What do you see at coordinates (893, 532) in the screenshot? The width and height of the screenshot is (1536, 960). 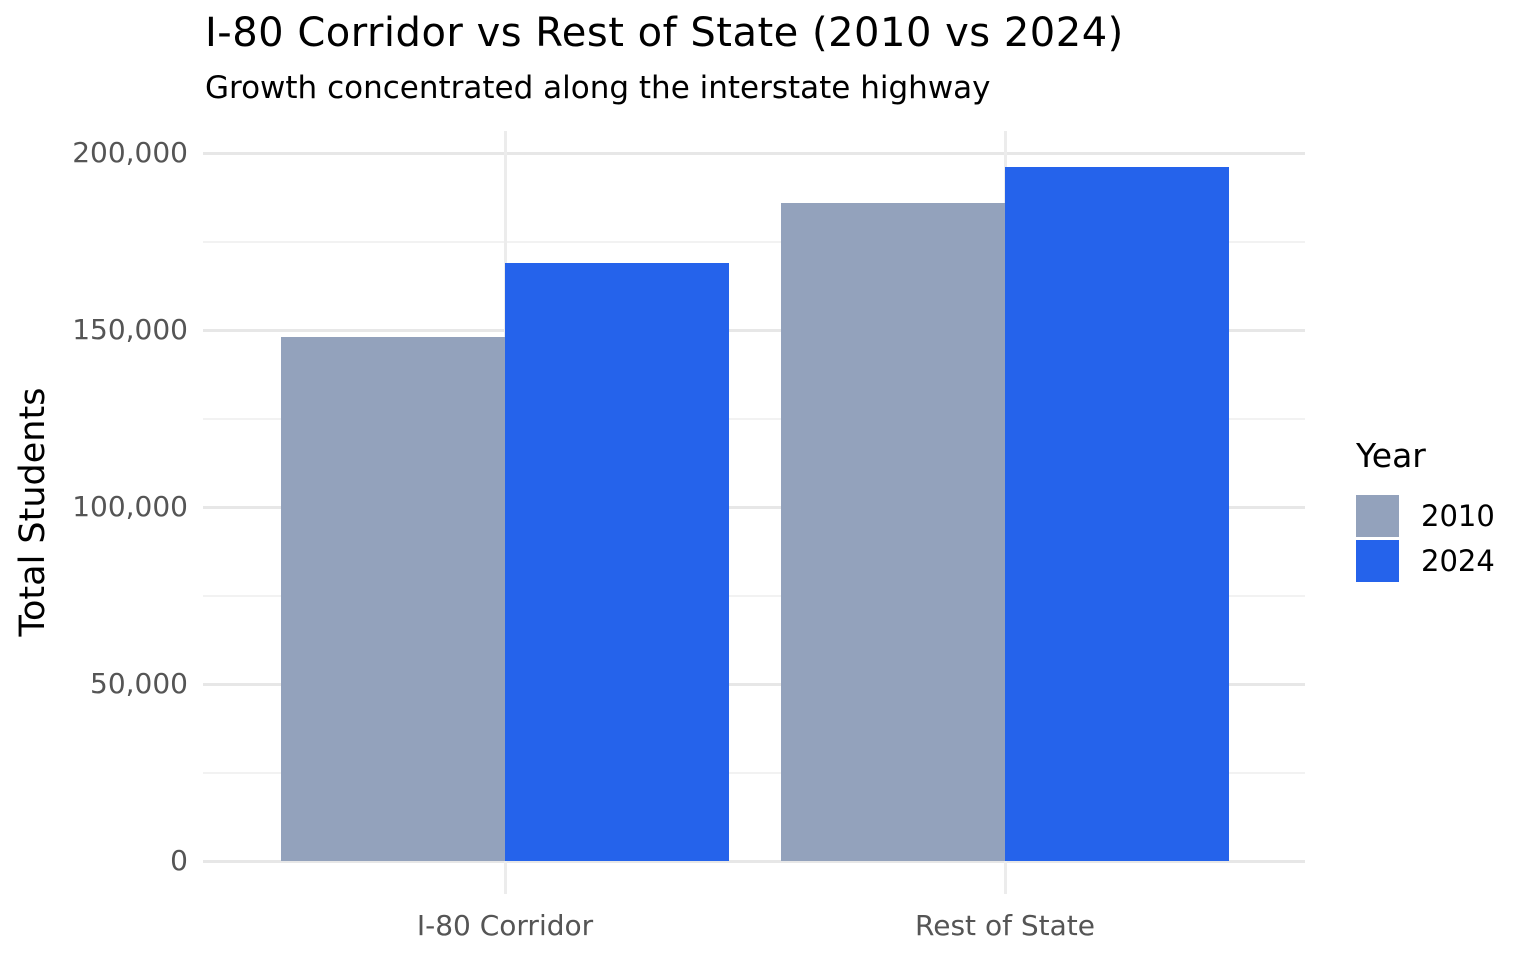 I see `bar-rest-of-state-2010` at bounding box center [893, 532].